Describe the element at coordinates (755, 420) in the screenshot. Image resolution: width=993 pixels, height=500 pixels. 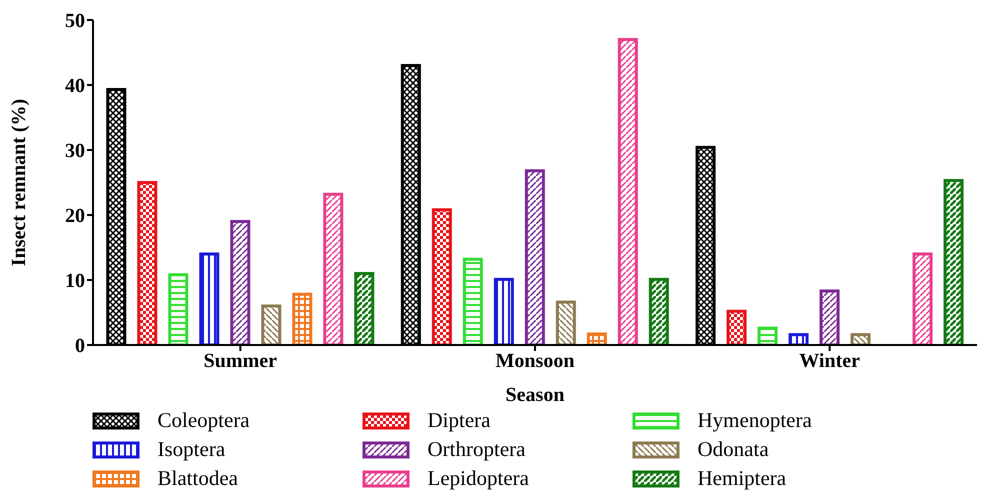
I see `legend-label: Hymenoptera` at that location.